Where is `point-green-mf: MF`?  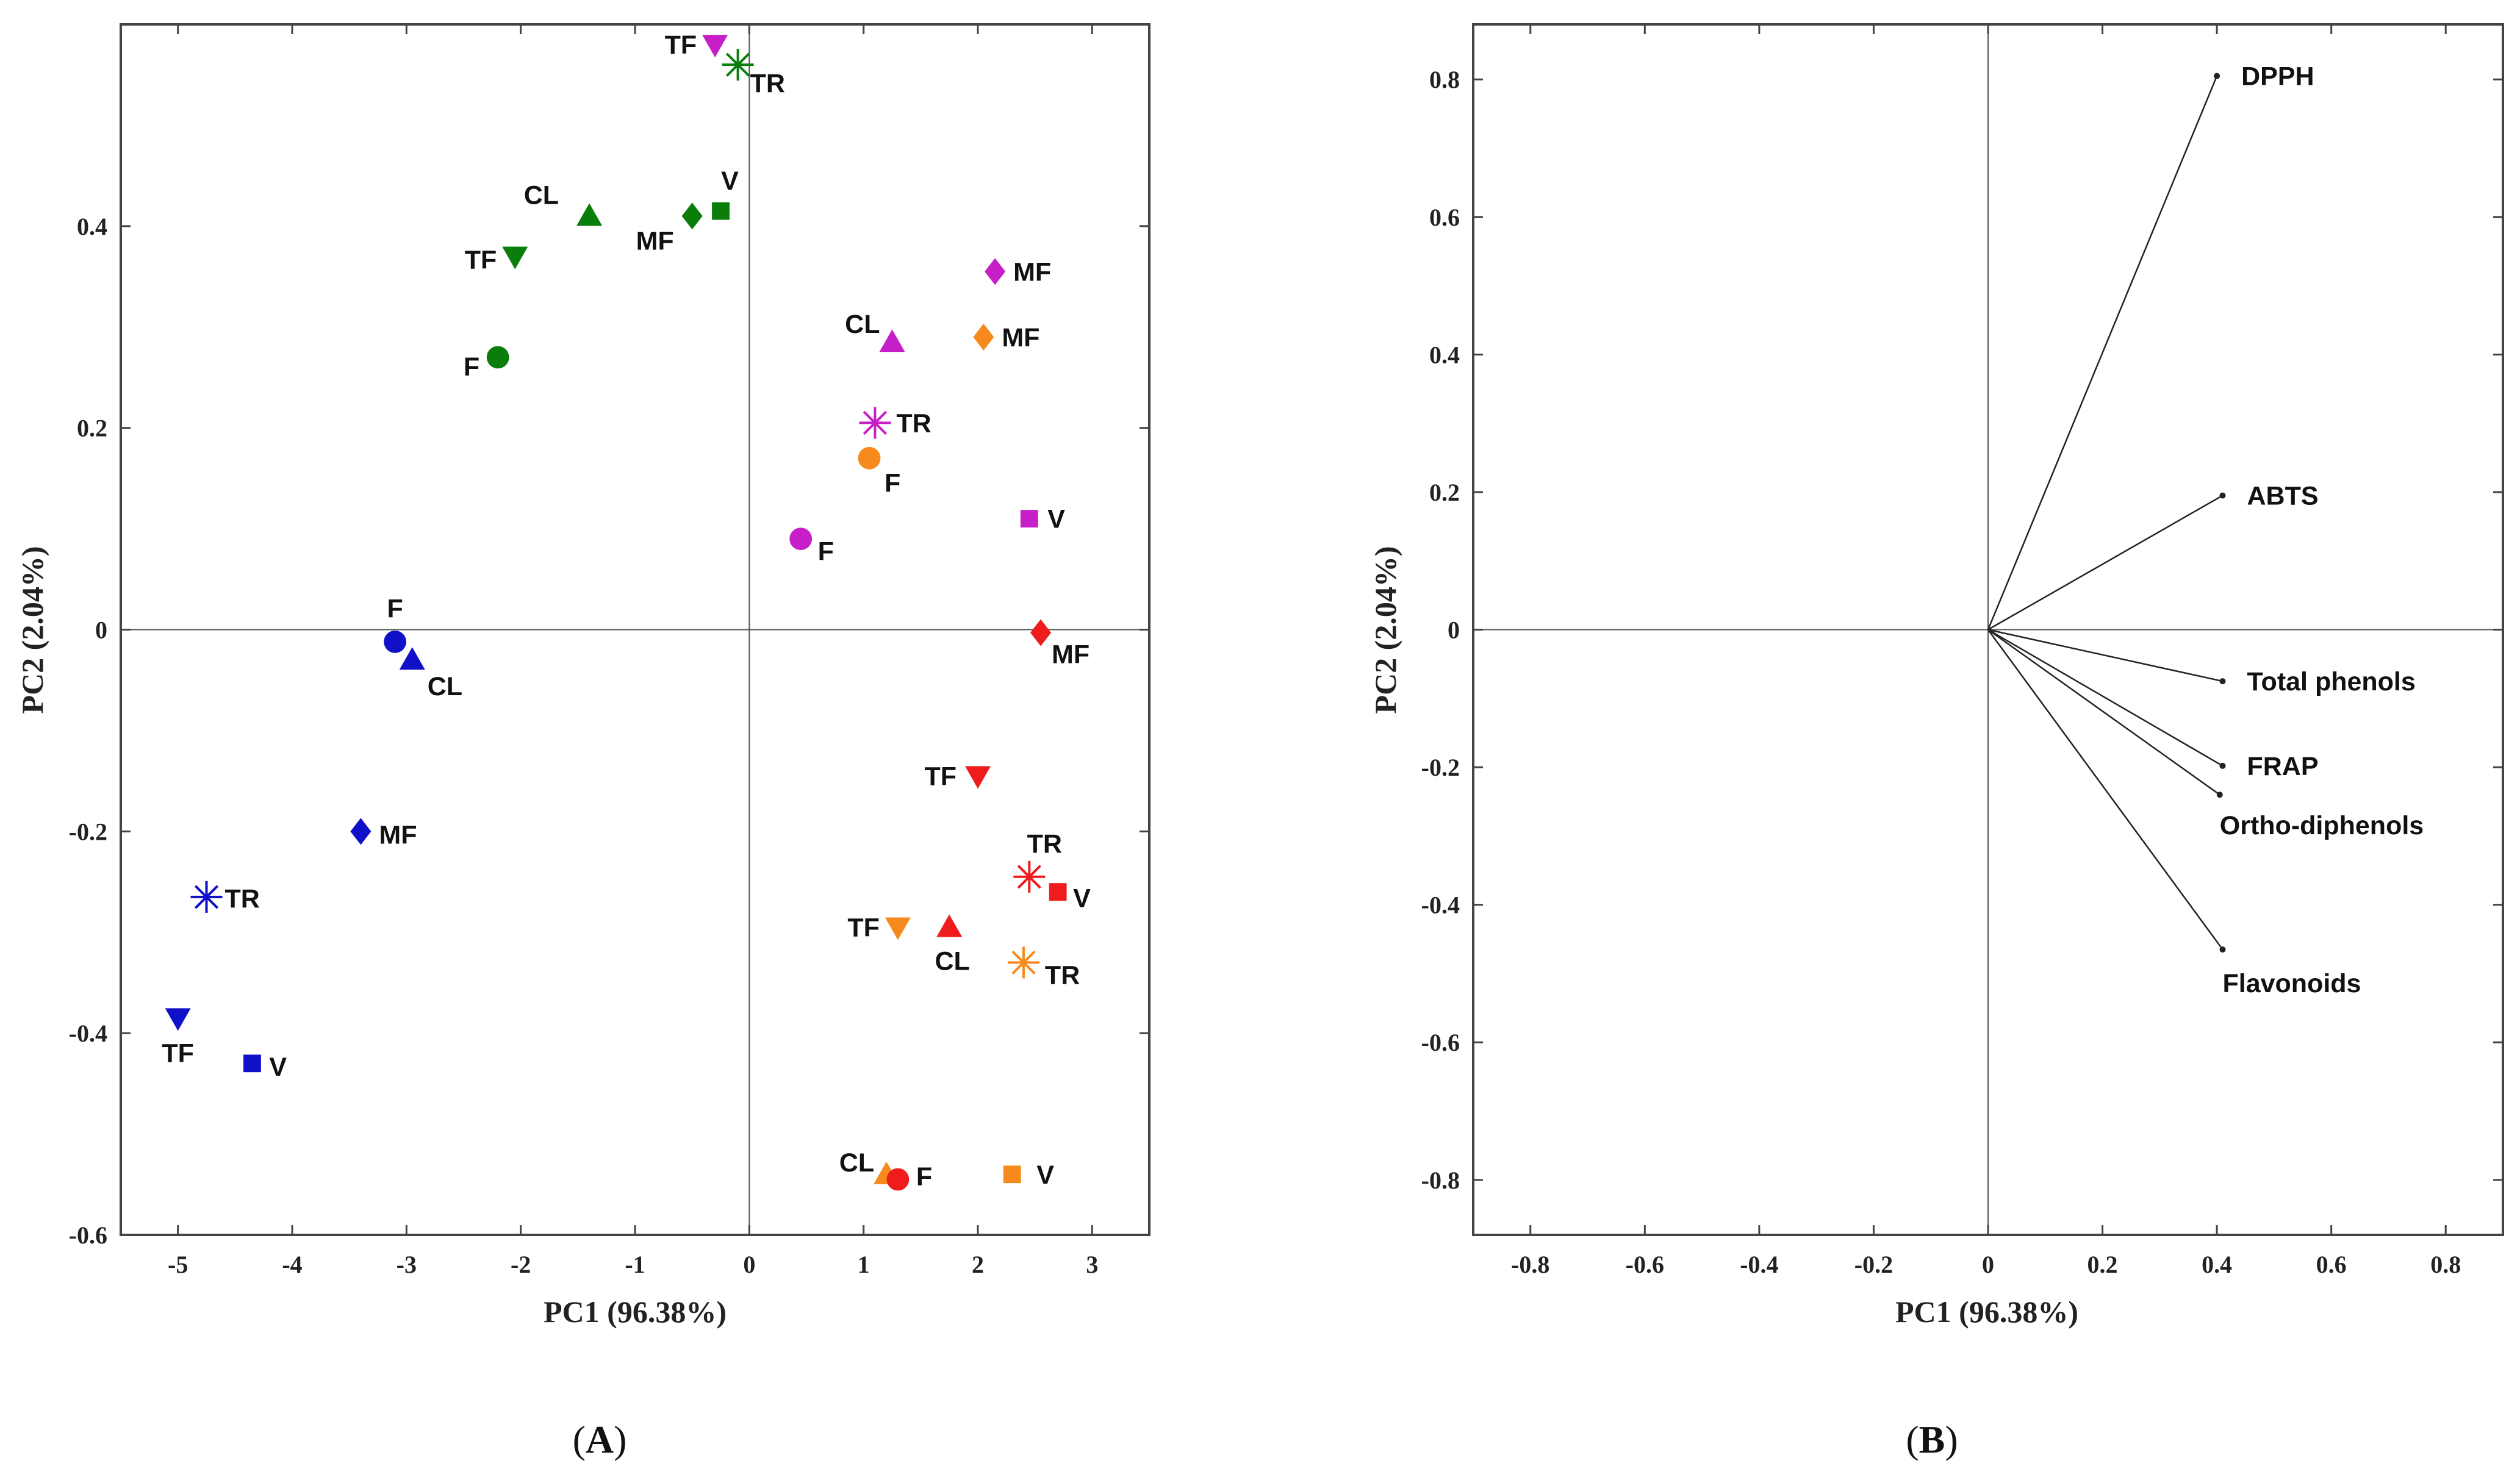 point-green-mf: MF is located at coordinates (669, 229).